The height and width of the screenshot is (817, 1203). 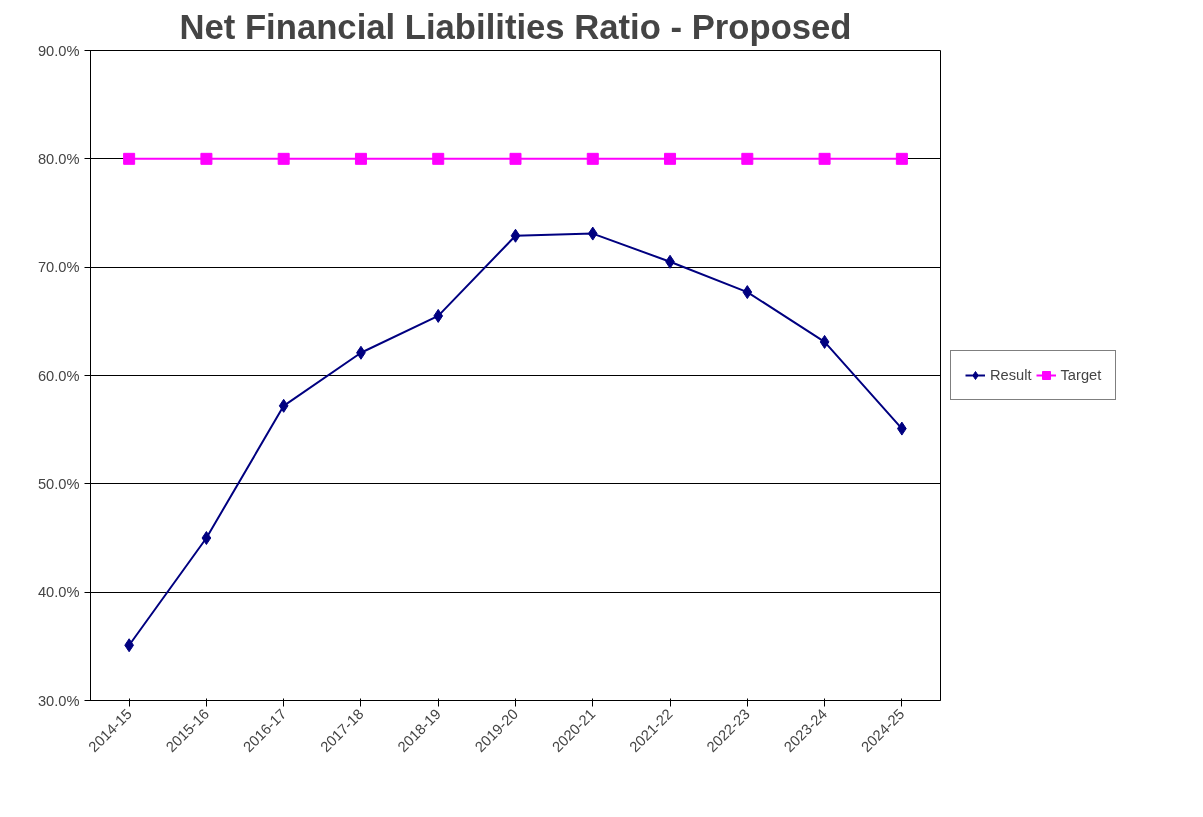 I want to click on y-tick-label: 90.0%, so click(x=58, y=50).